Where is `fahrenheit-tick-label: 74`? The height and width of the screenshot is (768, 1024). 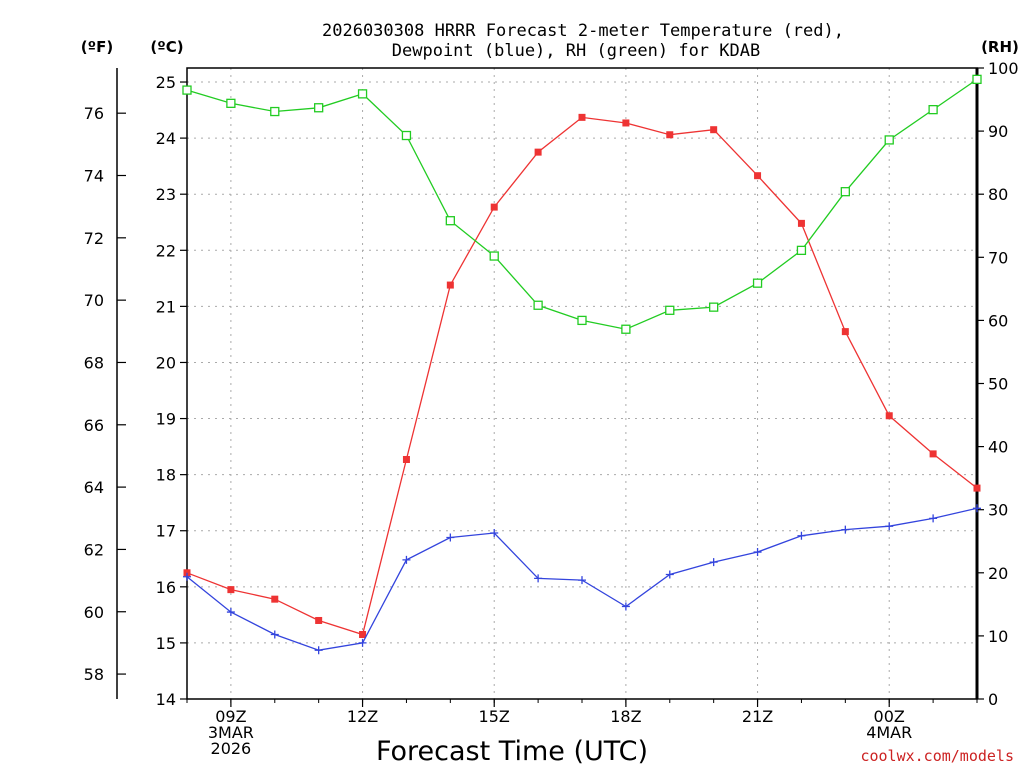
fahrenheit-tick-label: 74 is located at coordinates (94, 176).